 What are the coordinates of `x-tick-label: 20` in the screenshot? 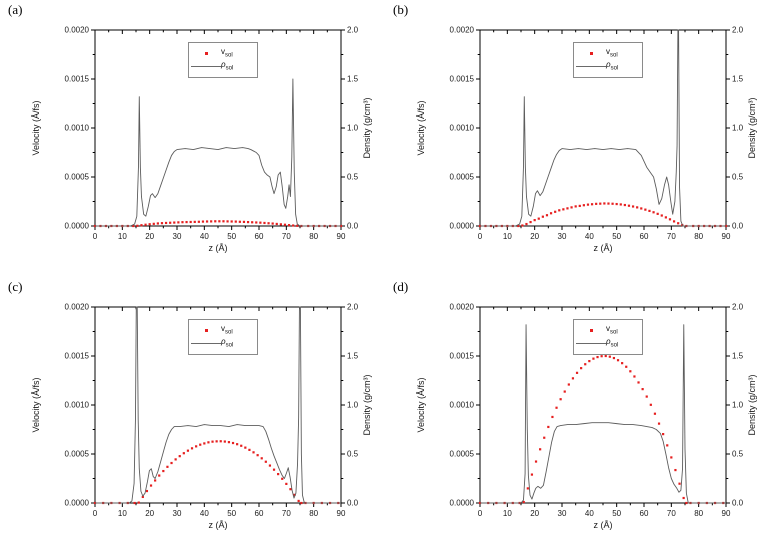 It's located at (534, 513).